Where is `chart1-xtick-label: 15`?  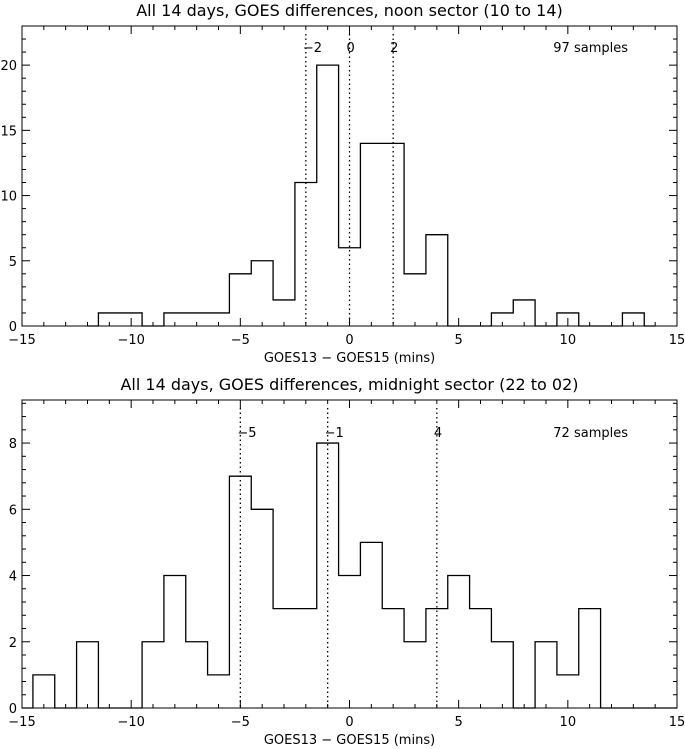 chart1-xtick-label: 15 is located at coordinates (677, 340).